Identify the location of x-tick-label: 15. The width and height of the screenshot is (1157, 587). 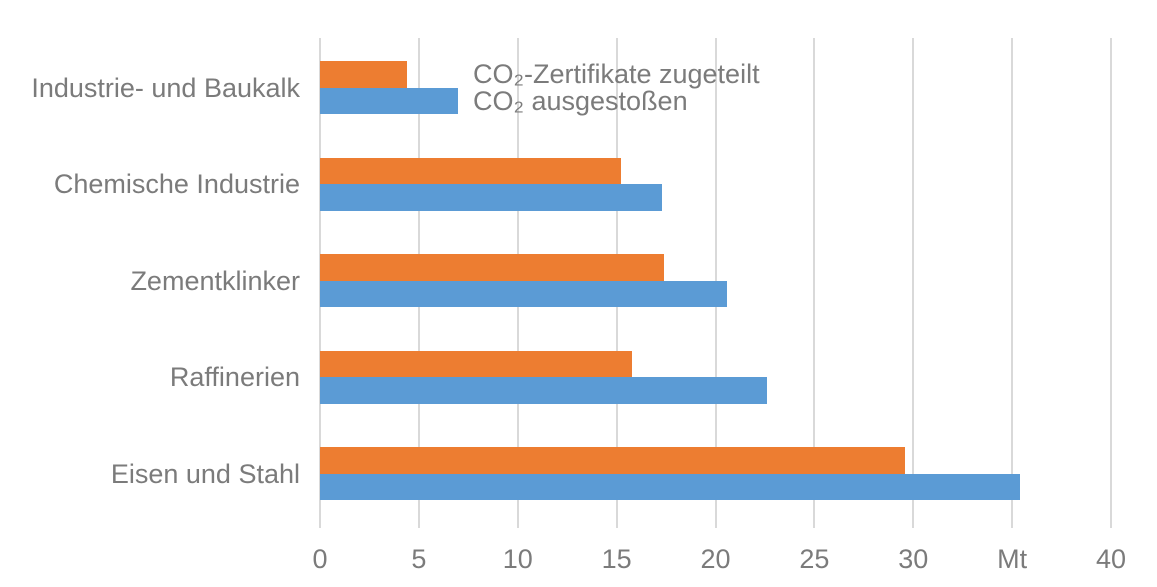
(616, 559).